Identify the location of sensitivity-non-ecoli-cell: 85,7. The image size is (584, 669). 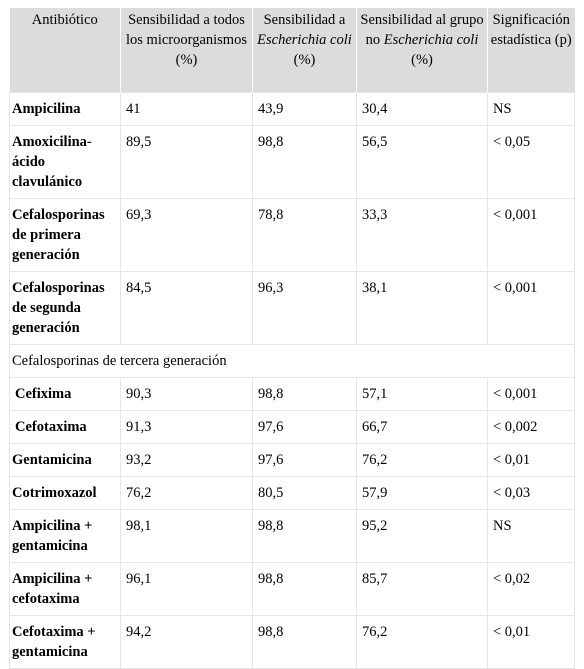
(422, 589).